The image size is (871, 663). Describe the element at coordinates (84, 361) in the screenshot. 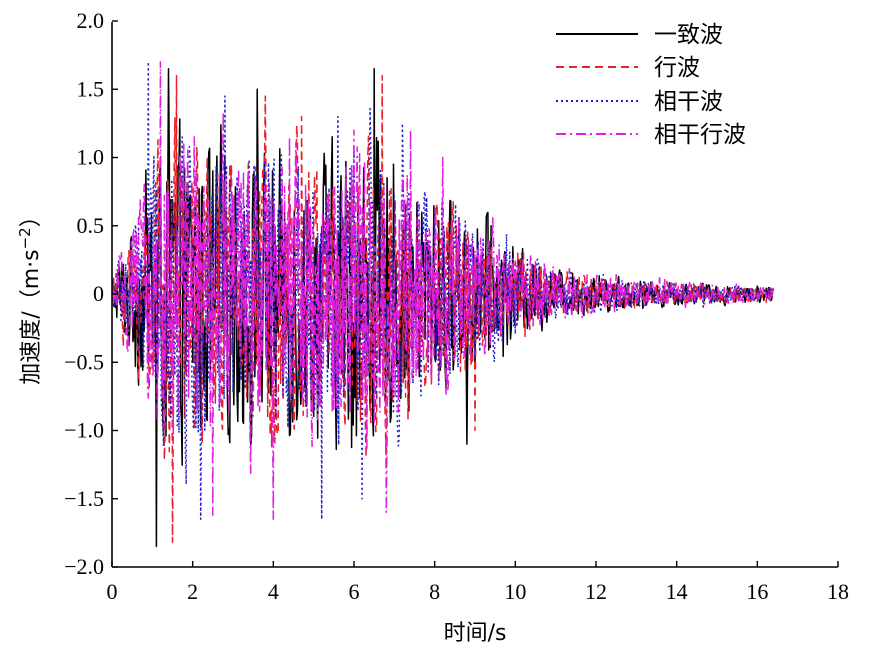

I see `y-tick-label-5: −0.5` at that location.